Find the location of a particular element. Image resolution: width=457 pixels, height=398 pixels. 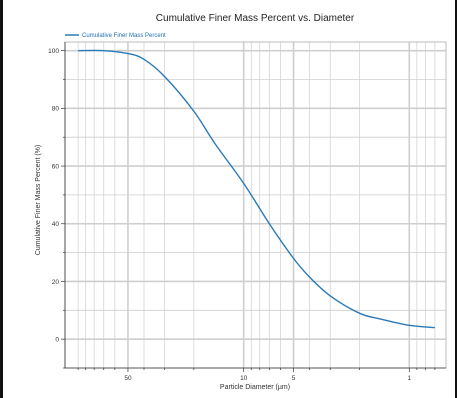

x-tick-label: 5 is located at coordinates (294, 378).